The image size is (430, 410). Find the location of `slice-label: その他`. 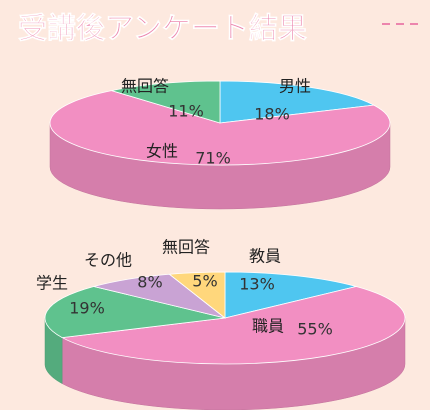

slice-label: その他 is located at coordinates (108, 260).